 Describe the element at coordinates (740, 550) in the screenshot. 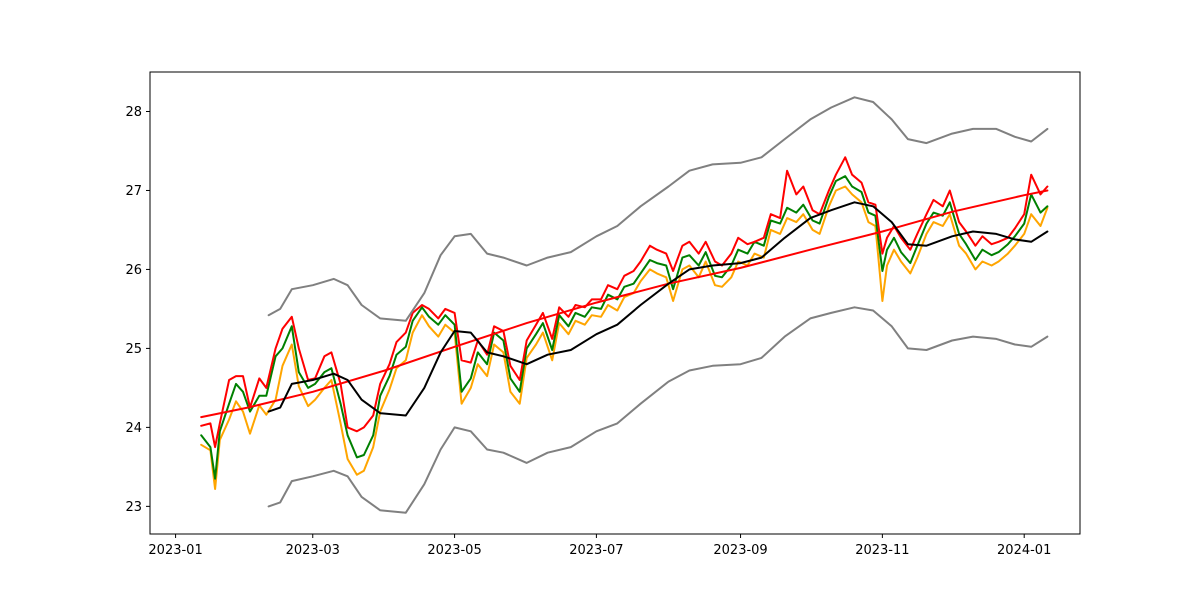

I see `x-tick-label-4: 2023-09` at that location.